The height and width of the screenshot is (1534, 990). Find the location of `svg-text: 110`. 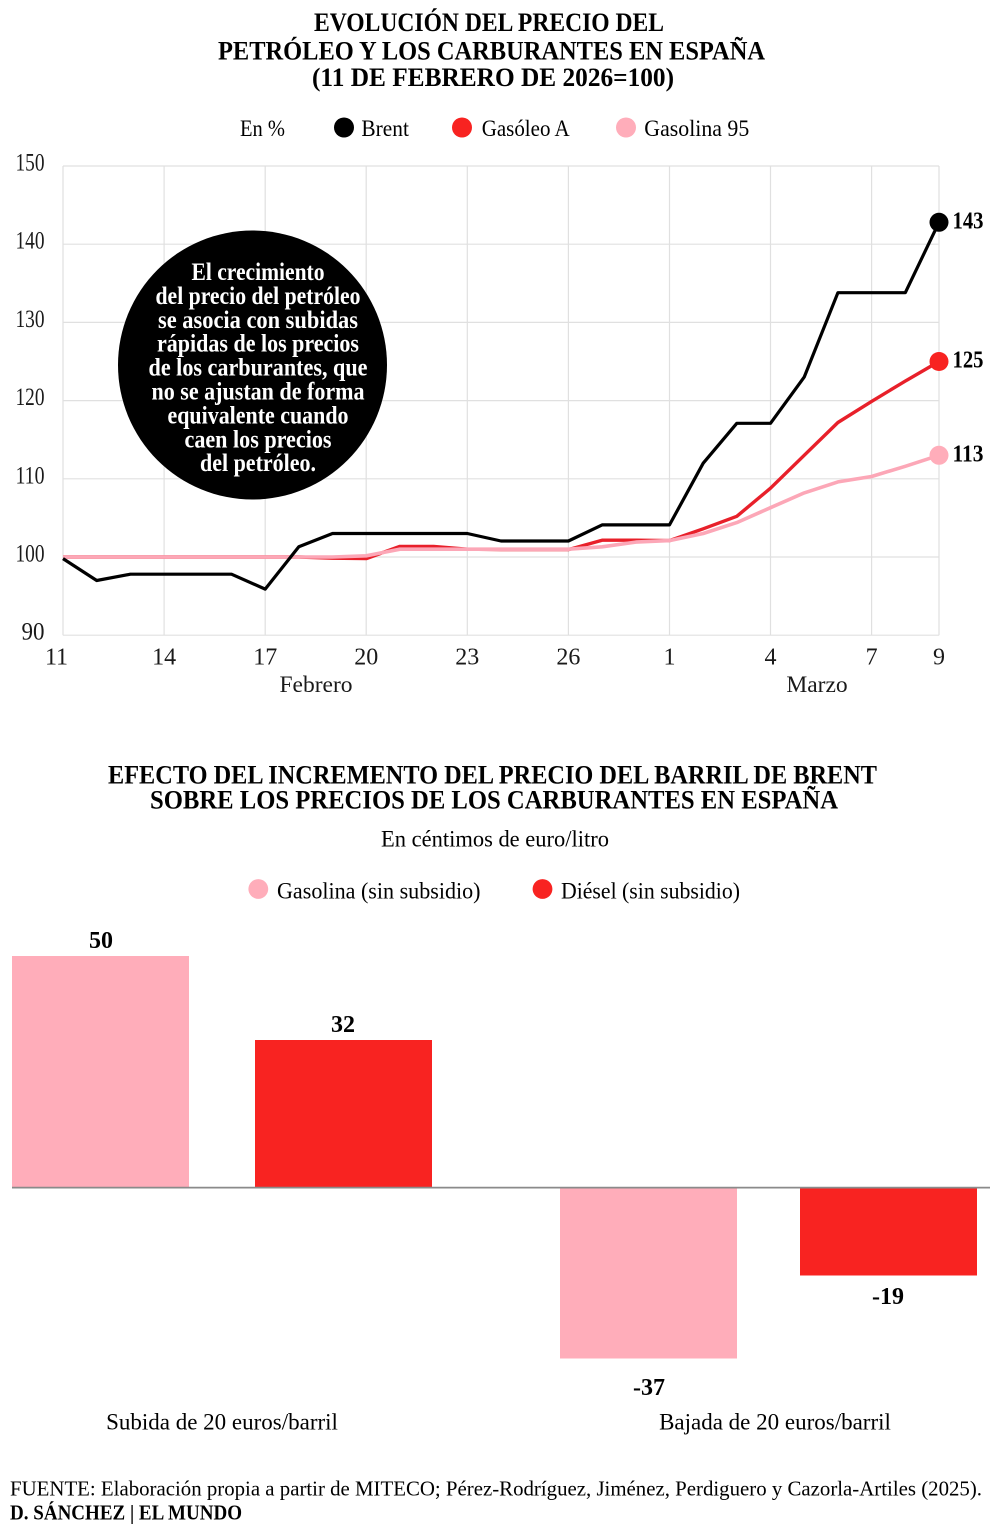

svg-text: 110 is located at coordinates (30, 475).